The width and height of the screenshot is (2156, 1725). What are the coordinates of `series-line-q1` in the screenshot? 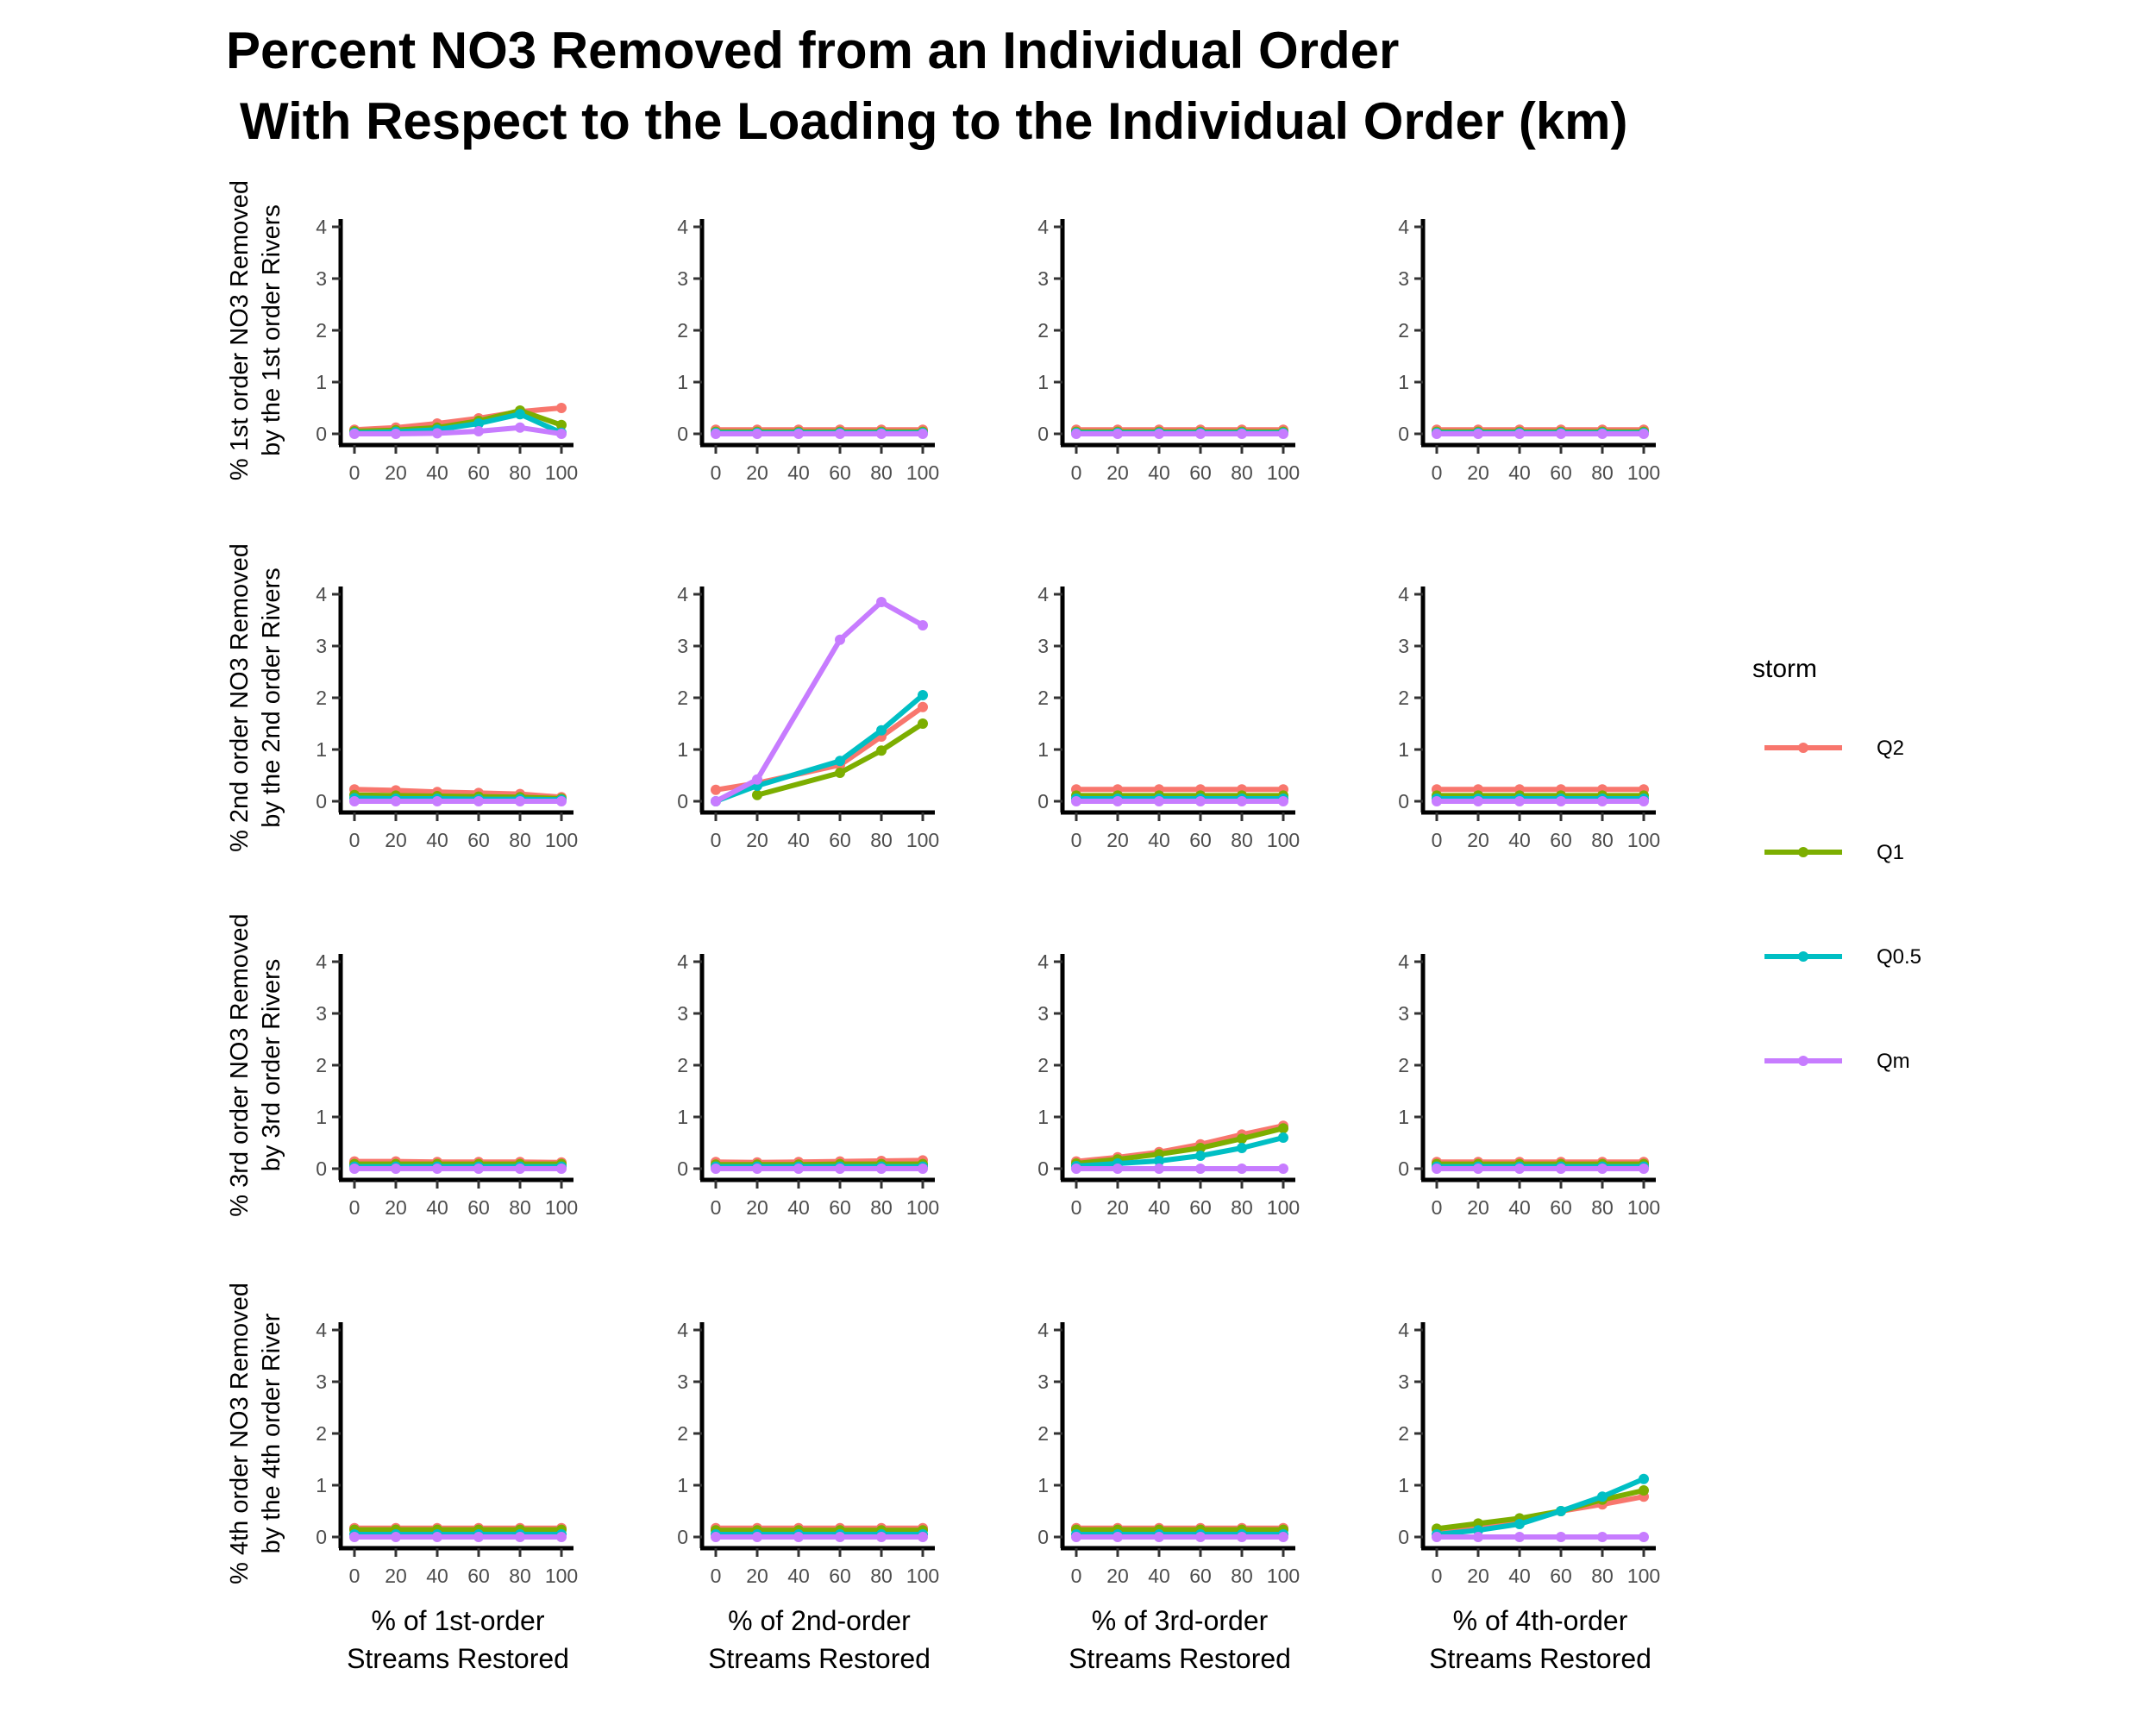 It's located at (840, 760).